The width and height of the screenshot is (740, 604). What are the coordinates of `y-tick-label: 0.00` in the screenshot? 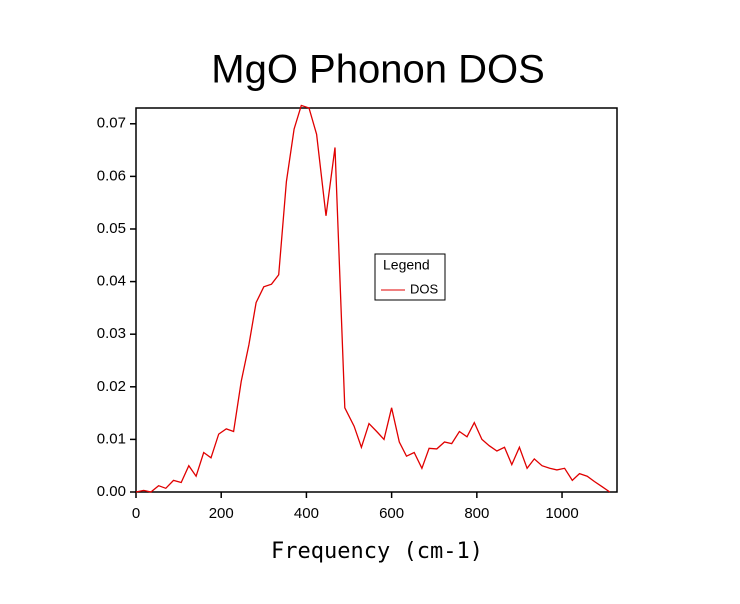 It's located at (111, 491).